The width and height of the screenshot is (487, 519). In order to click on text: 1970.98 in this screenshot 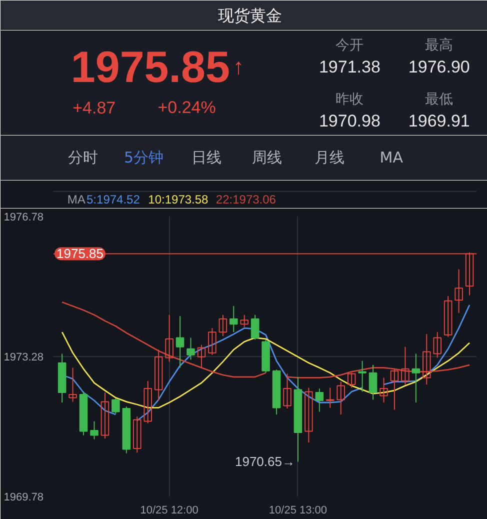, I will do `click(349, 121)`.